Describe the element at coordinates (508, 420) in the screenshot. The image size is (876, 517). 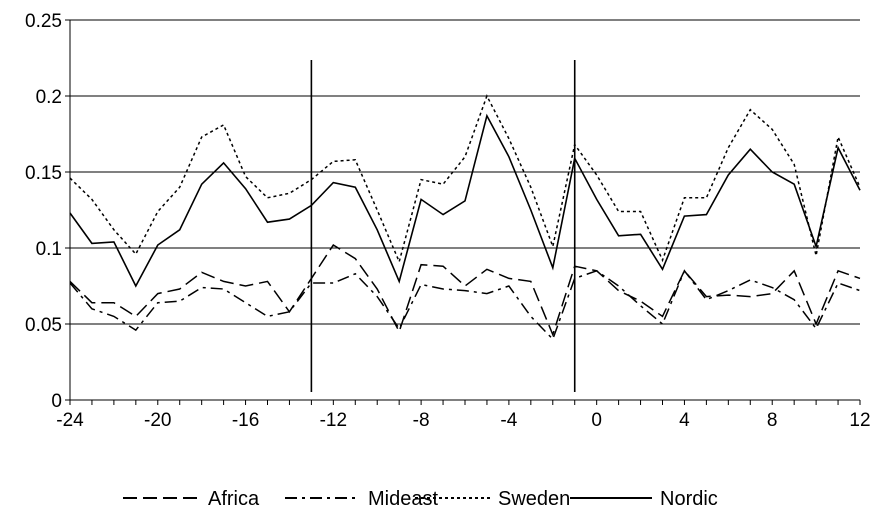
I see `x-tick-label: -4` at that location.